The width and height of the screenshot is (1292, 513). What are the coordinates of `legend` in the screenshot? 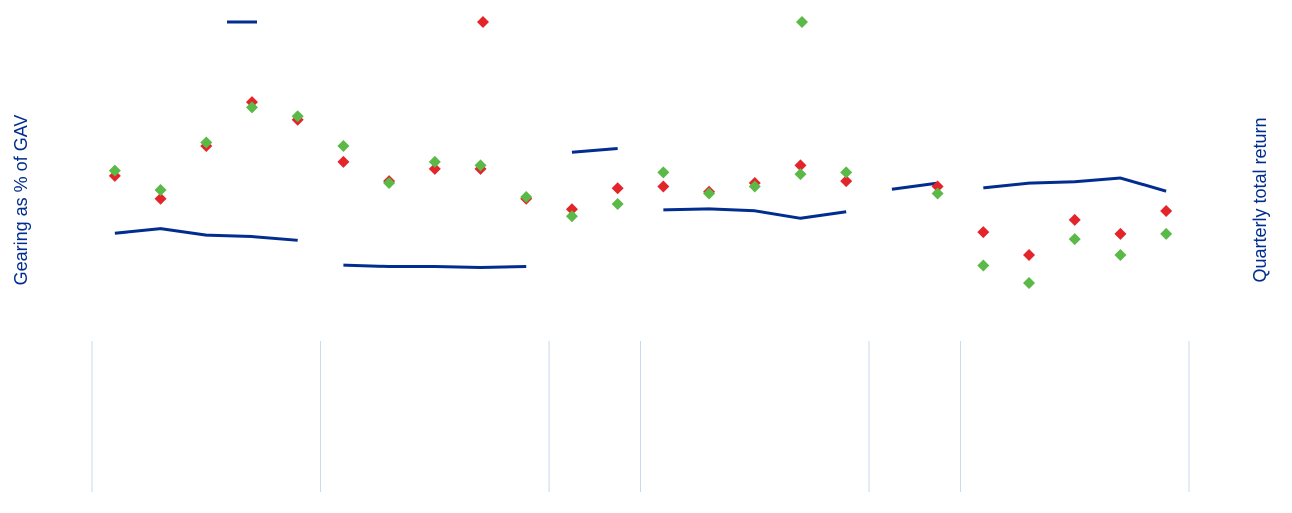 It's located at (517, 22).